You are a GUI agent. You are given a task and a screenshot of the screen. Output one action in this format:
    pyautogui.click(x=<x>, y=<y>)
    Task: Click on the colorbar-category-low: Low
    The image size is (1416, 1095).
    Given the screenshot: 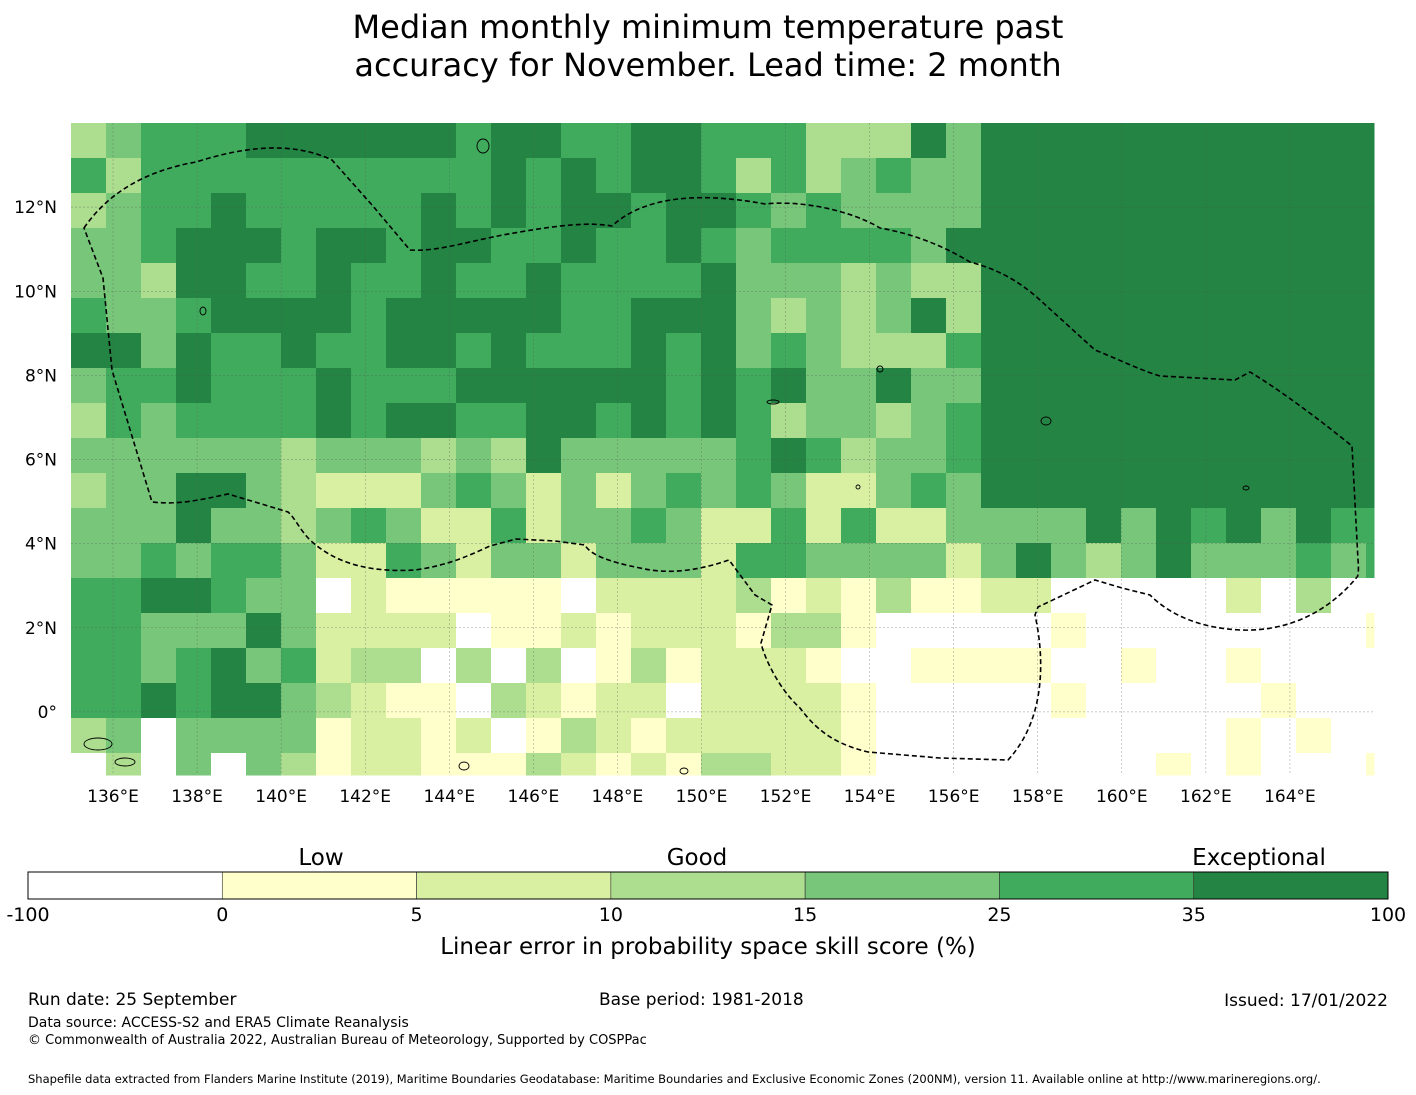 What is the action you would take?
    pyautogui.click(x=320, y=858)
    